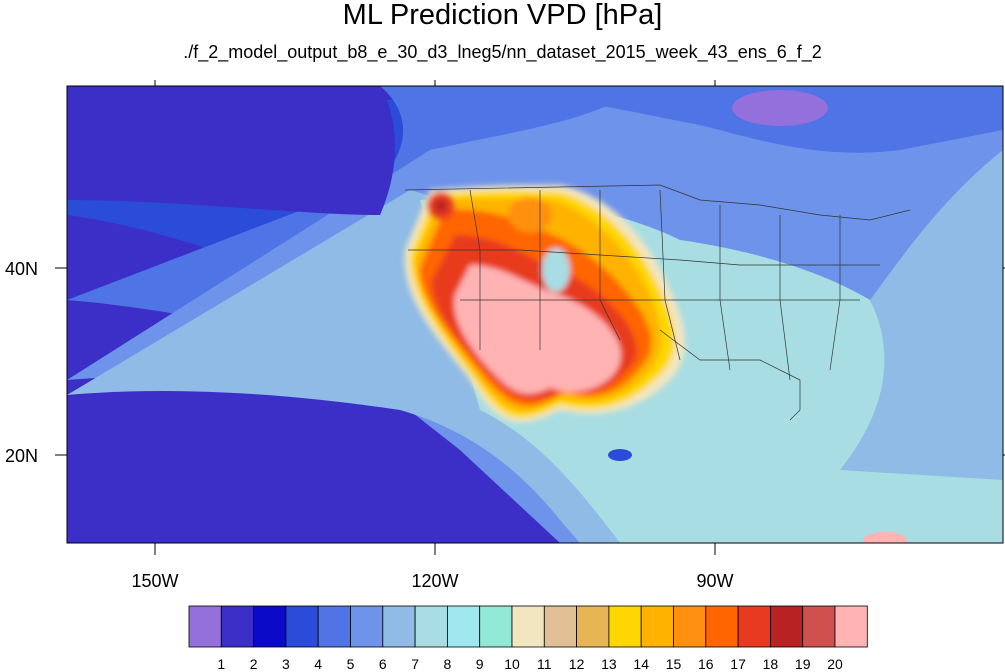 This screenshot has height=672, width=1005. I want to click on colorbar-label: 5, so click(351, 664).